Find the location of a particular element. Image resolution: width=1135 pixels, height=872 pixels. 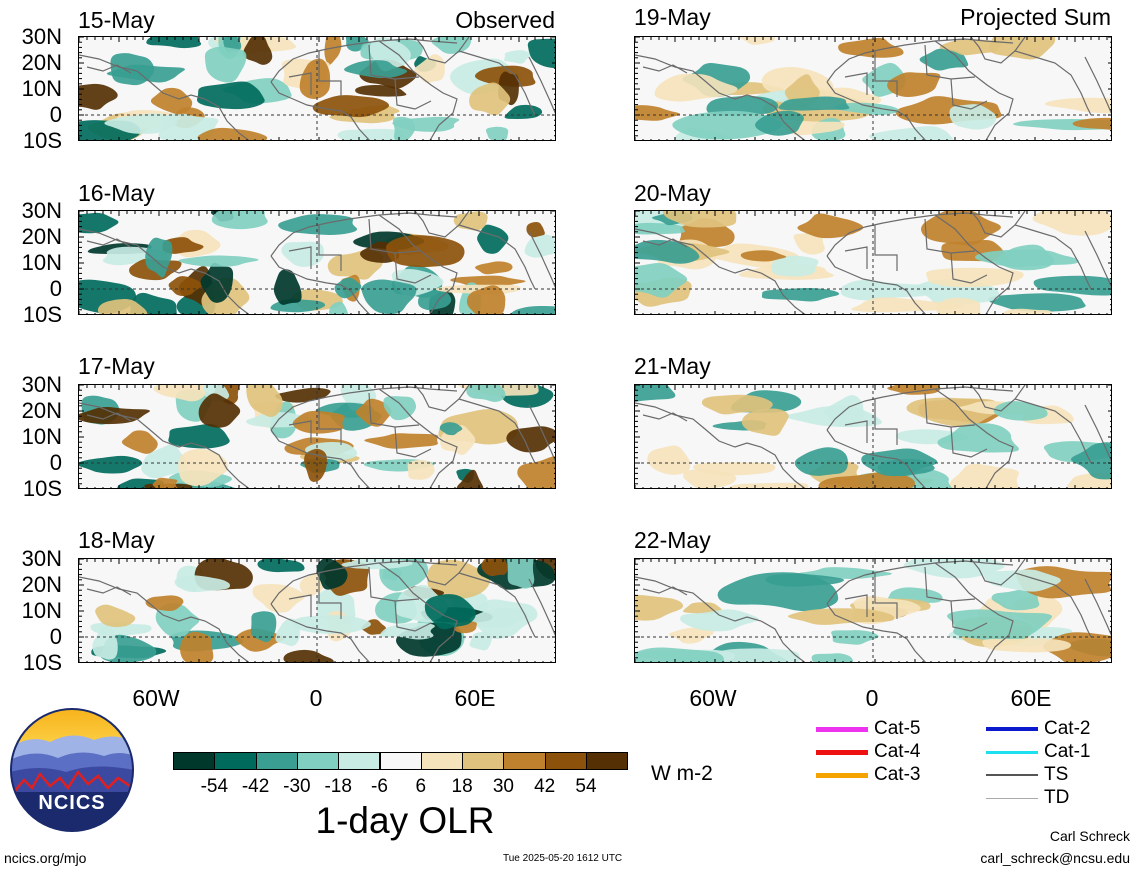

colorbar-tick-label: -42 is located at coordinates (255, 786).